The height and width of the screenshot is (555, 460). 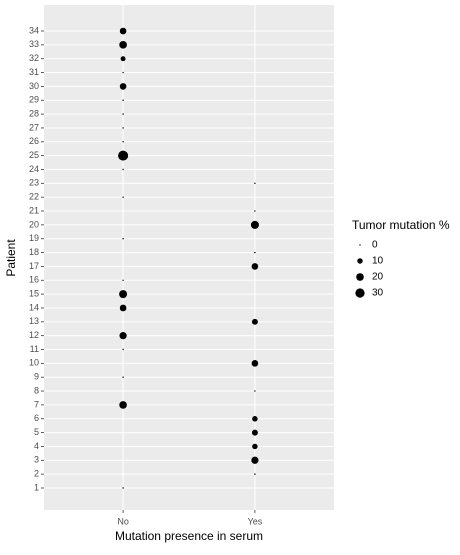 I want to click on y-tick-label: 1, so click(x=36, y=487).